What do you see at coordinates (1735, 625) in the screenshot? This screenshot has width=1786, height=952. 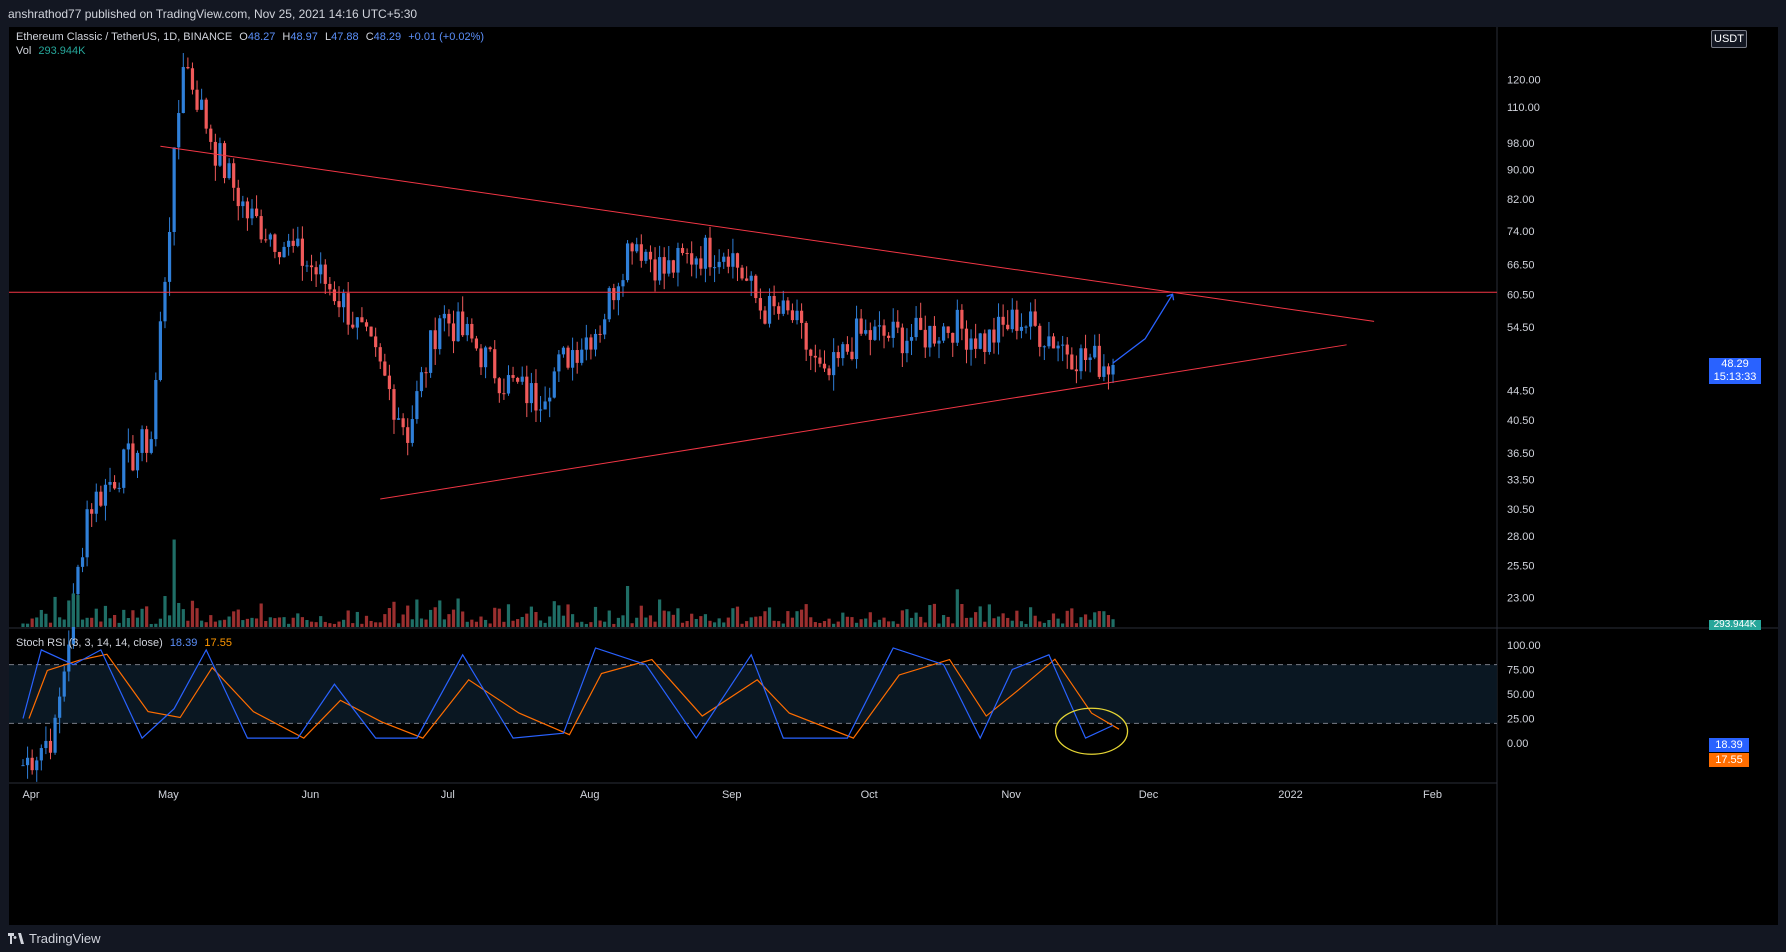 I see `volume-badge: 293.944K` at bounding box center [1735, 625].